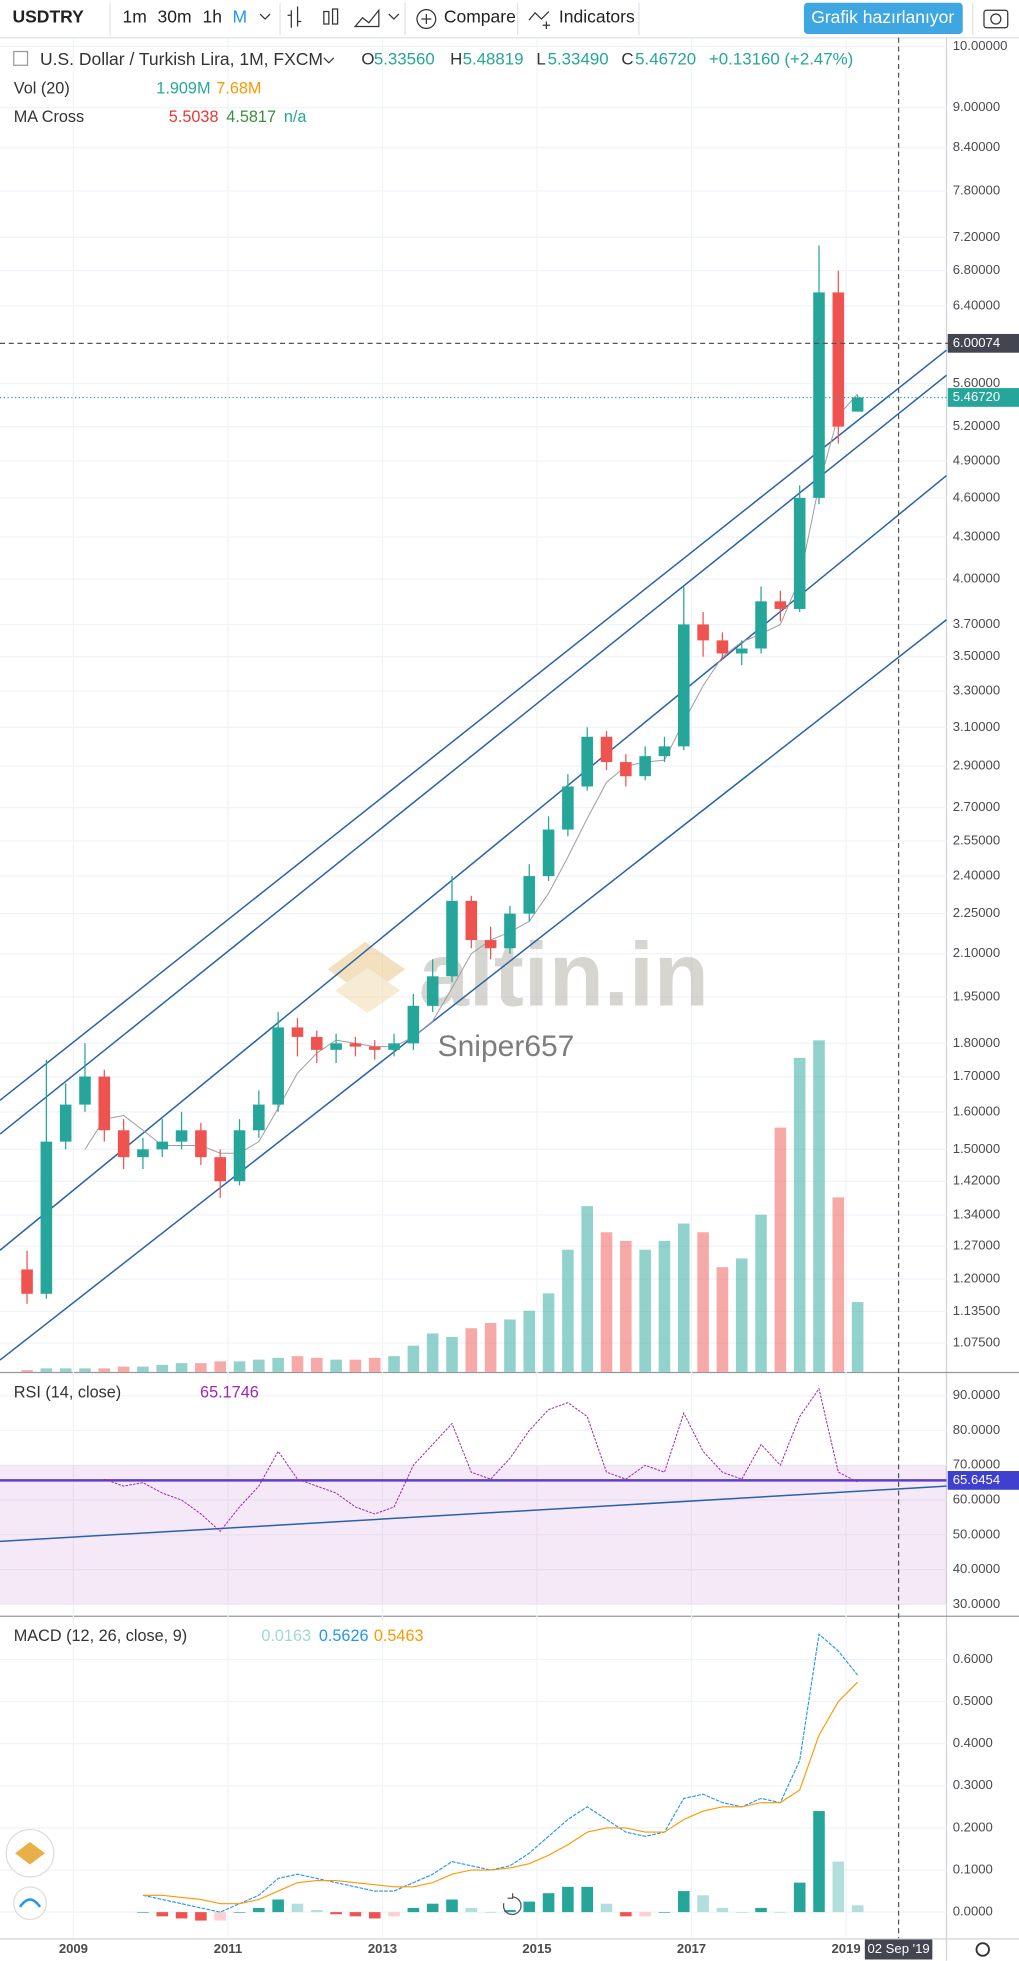  Describe the element at coordinates (976, 1278) in the screenshot. I see `y-tick-label: 1.20000` at that location.